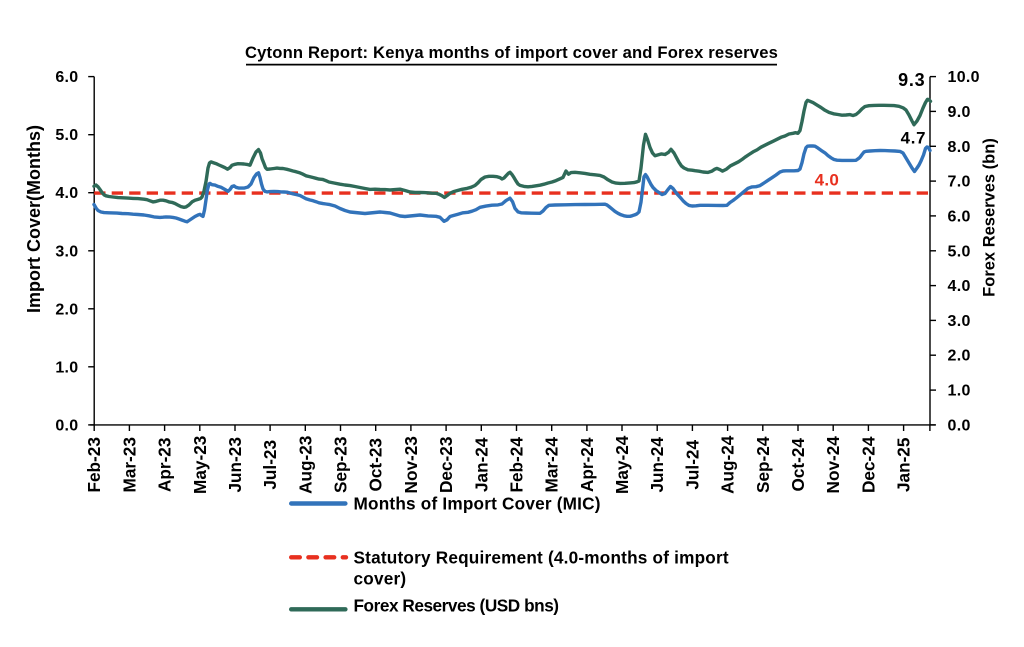  Describe the element at coordinates (477, 503) in the screenshot. I see `svg-text: Months of Import Cover (MIC)` at that location.